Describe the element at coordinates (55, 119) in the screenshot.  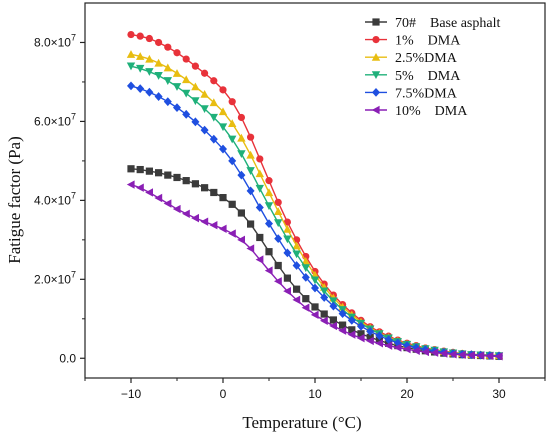
I see `y-tick-label: 6.0×10⁷` at that location.